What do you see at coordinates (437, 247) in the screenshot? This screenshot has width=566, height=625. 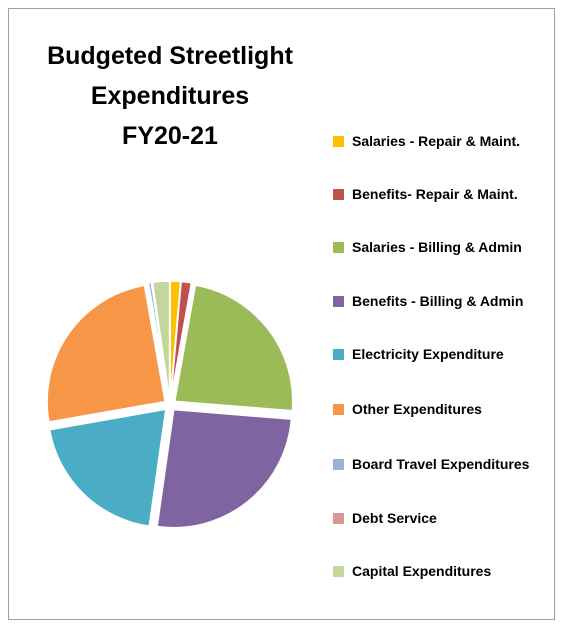 I see `legend-label: Salaries - Billing & Admin` at bounding box center [437, 247].